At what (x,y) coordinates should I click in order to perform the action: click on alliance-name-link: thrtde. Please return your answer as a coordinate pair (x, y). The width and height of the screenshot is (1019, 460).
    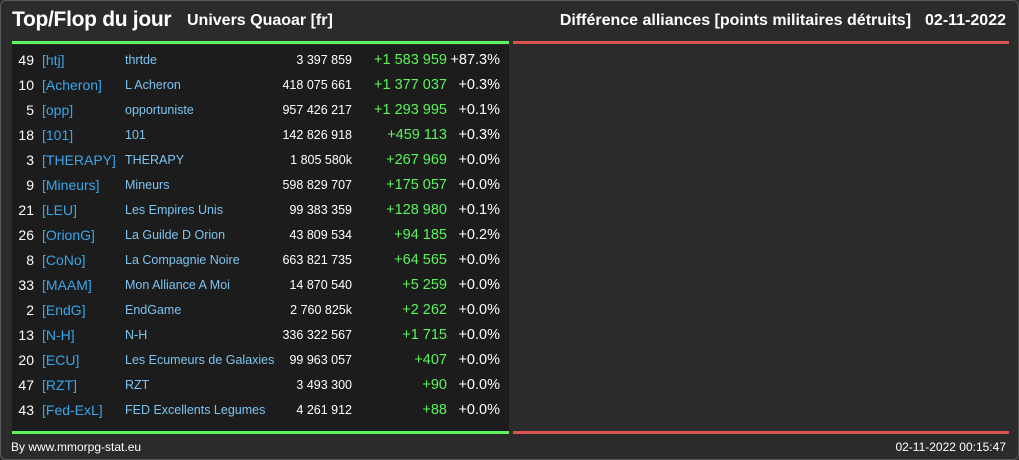
    Looking at the image, I should click on (141, 60).